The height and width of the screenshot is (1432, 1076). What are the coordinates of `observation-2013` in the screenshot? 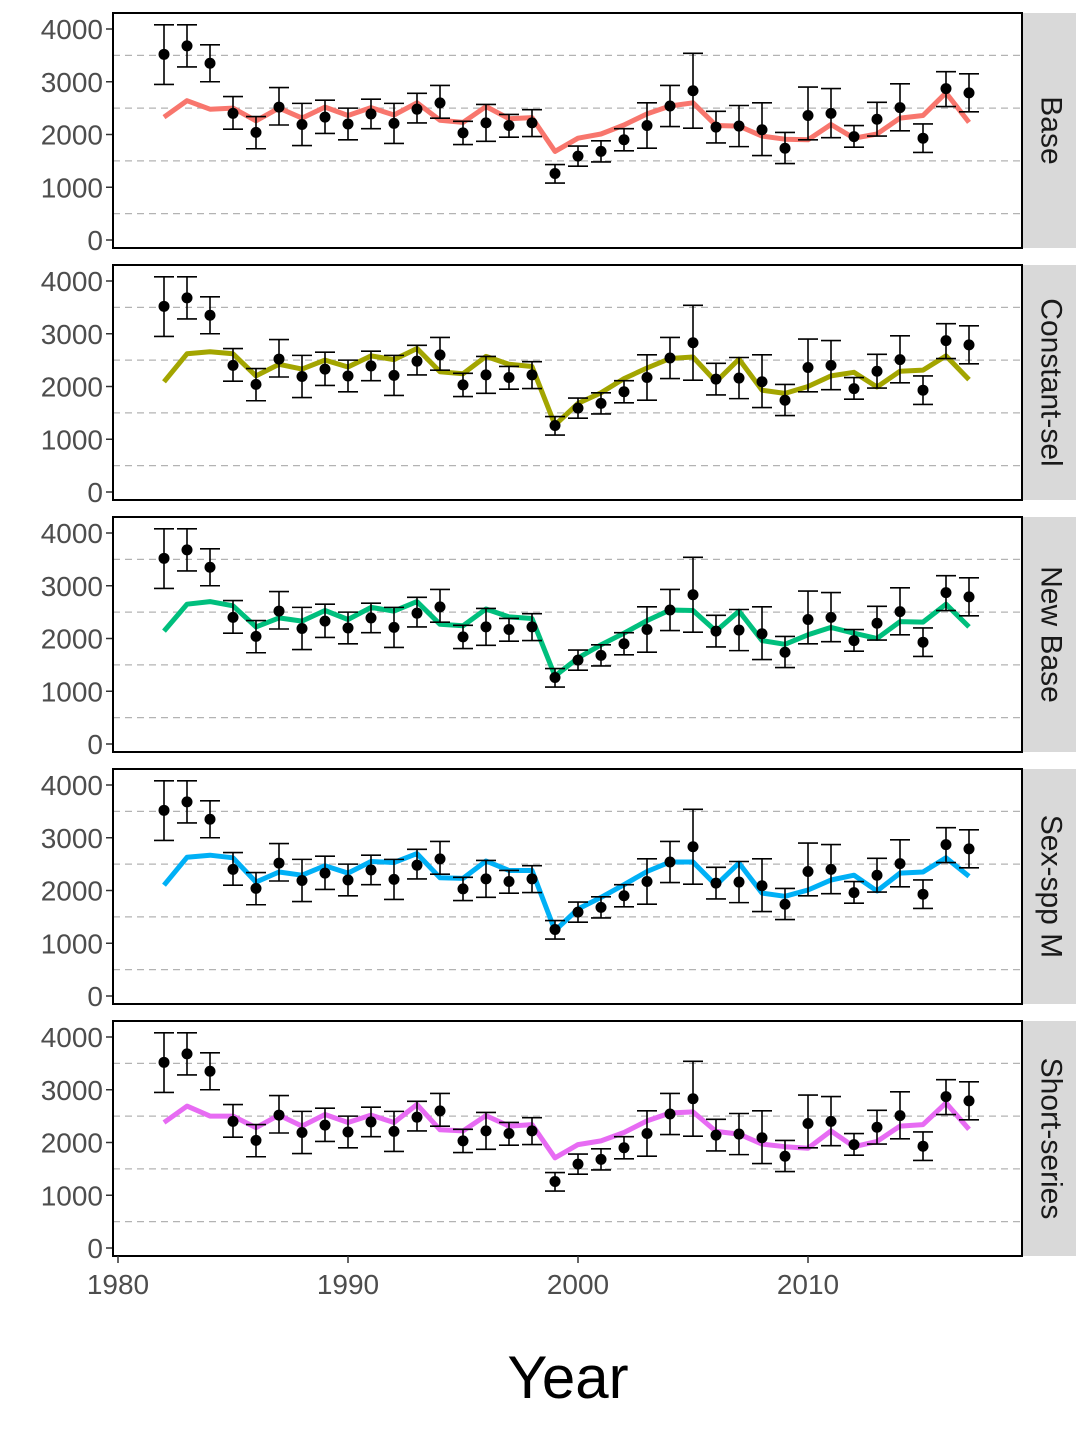 It's located at (877, 371).